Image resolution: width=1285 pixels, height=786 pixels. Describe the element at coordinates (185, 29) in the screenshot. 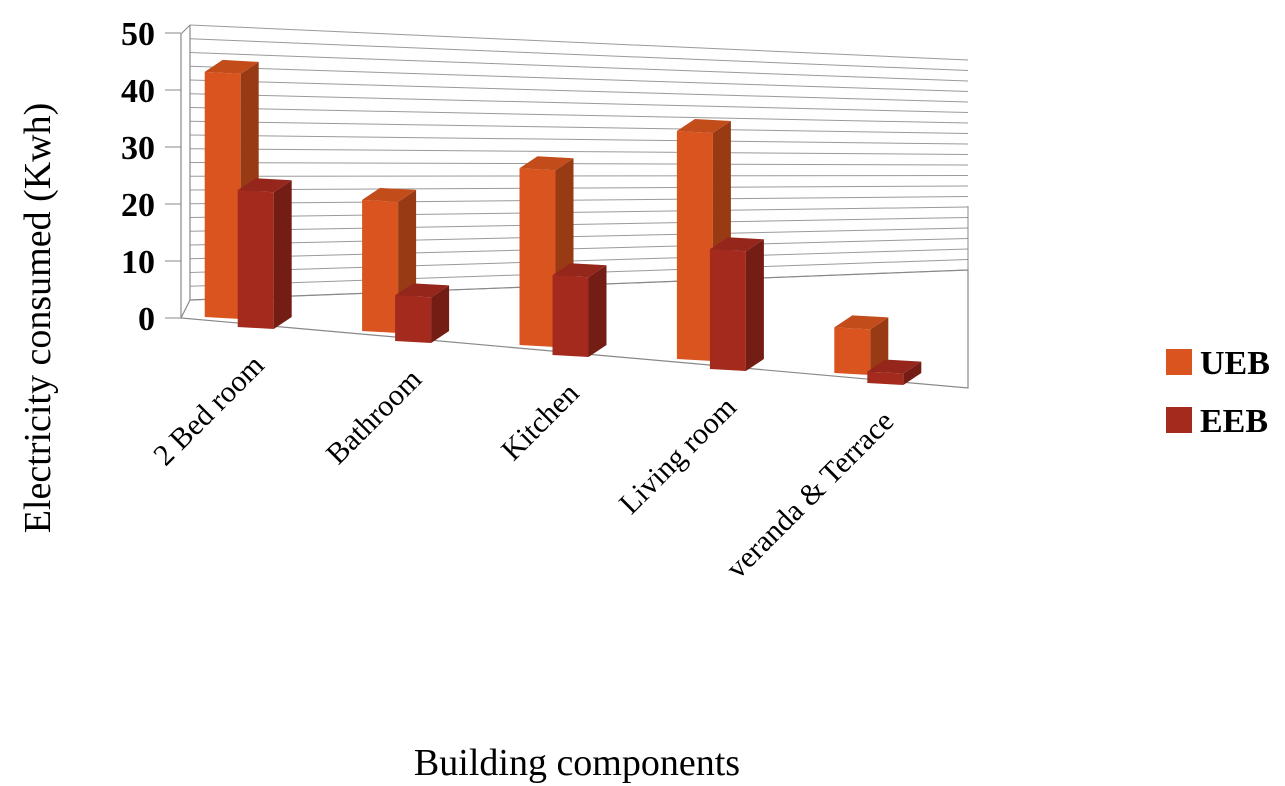

I see `wall-top-edge` at that location.